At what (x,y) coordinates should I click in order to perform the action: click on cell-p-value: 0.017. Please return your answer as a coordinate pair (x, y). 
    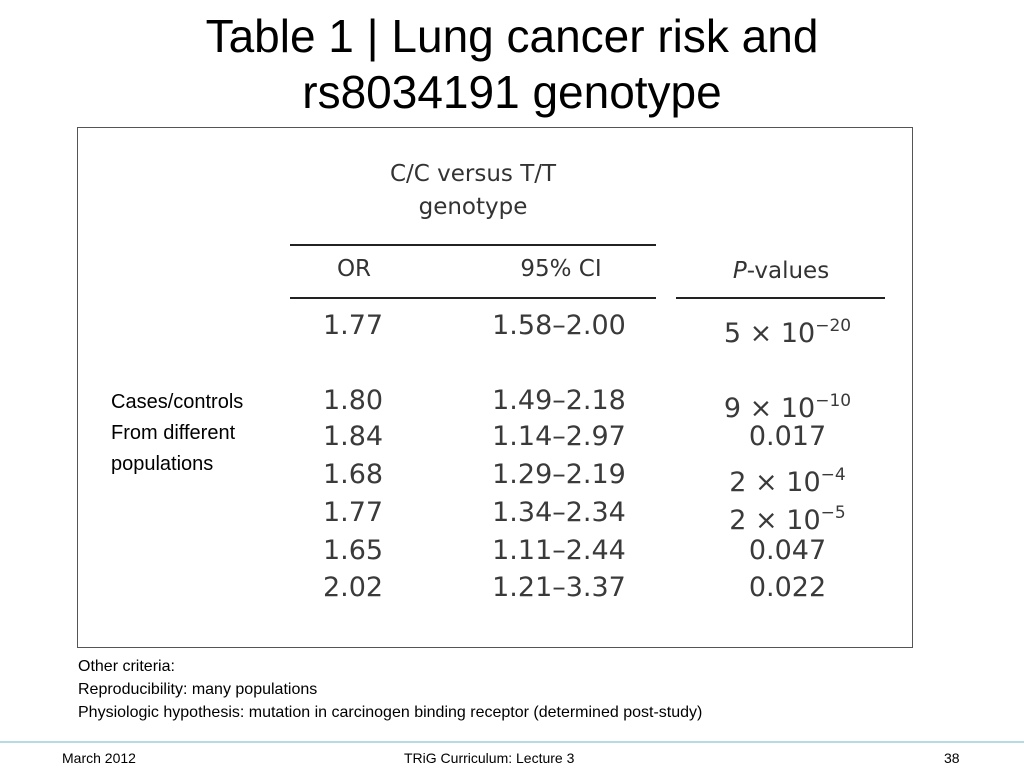
    Looking at the image, I should click on (787, 437).